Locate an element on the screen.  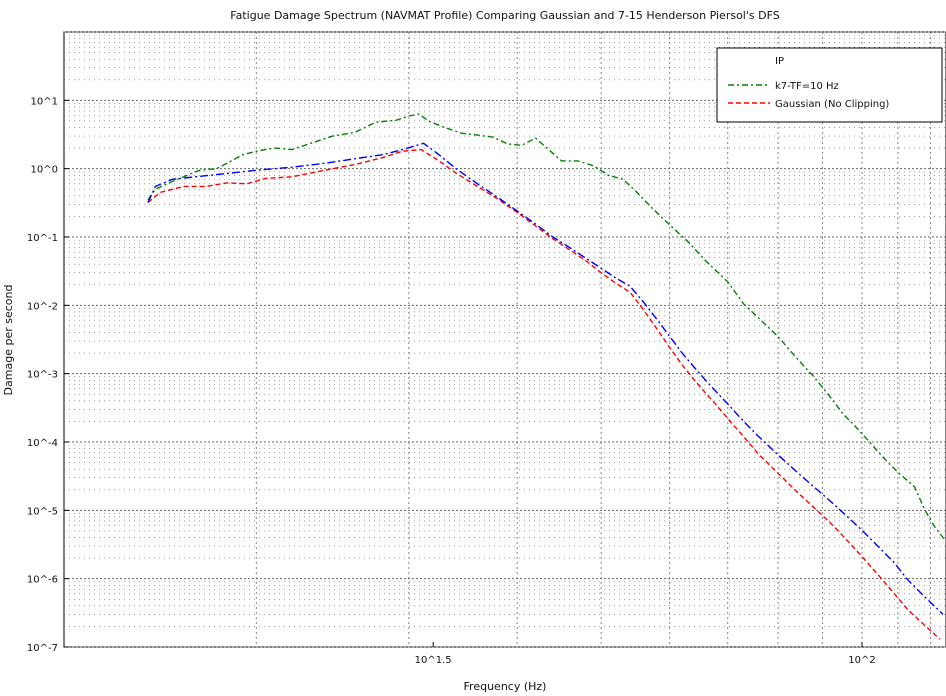
y-tick-label: 10^0 is located at coordinates (44, 170).